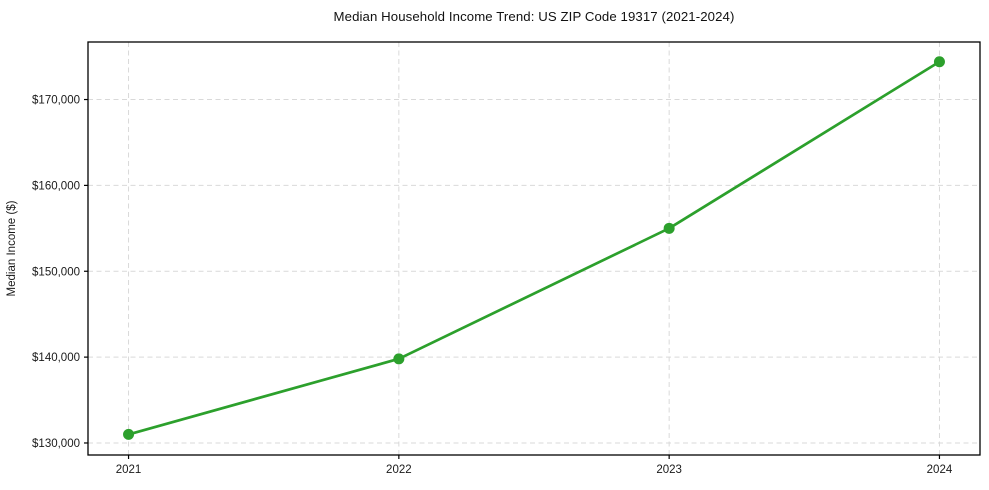  I want to click on data-point-2024, so click(939, 62).